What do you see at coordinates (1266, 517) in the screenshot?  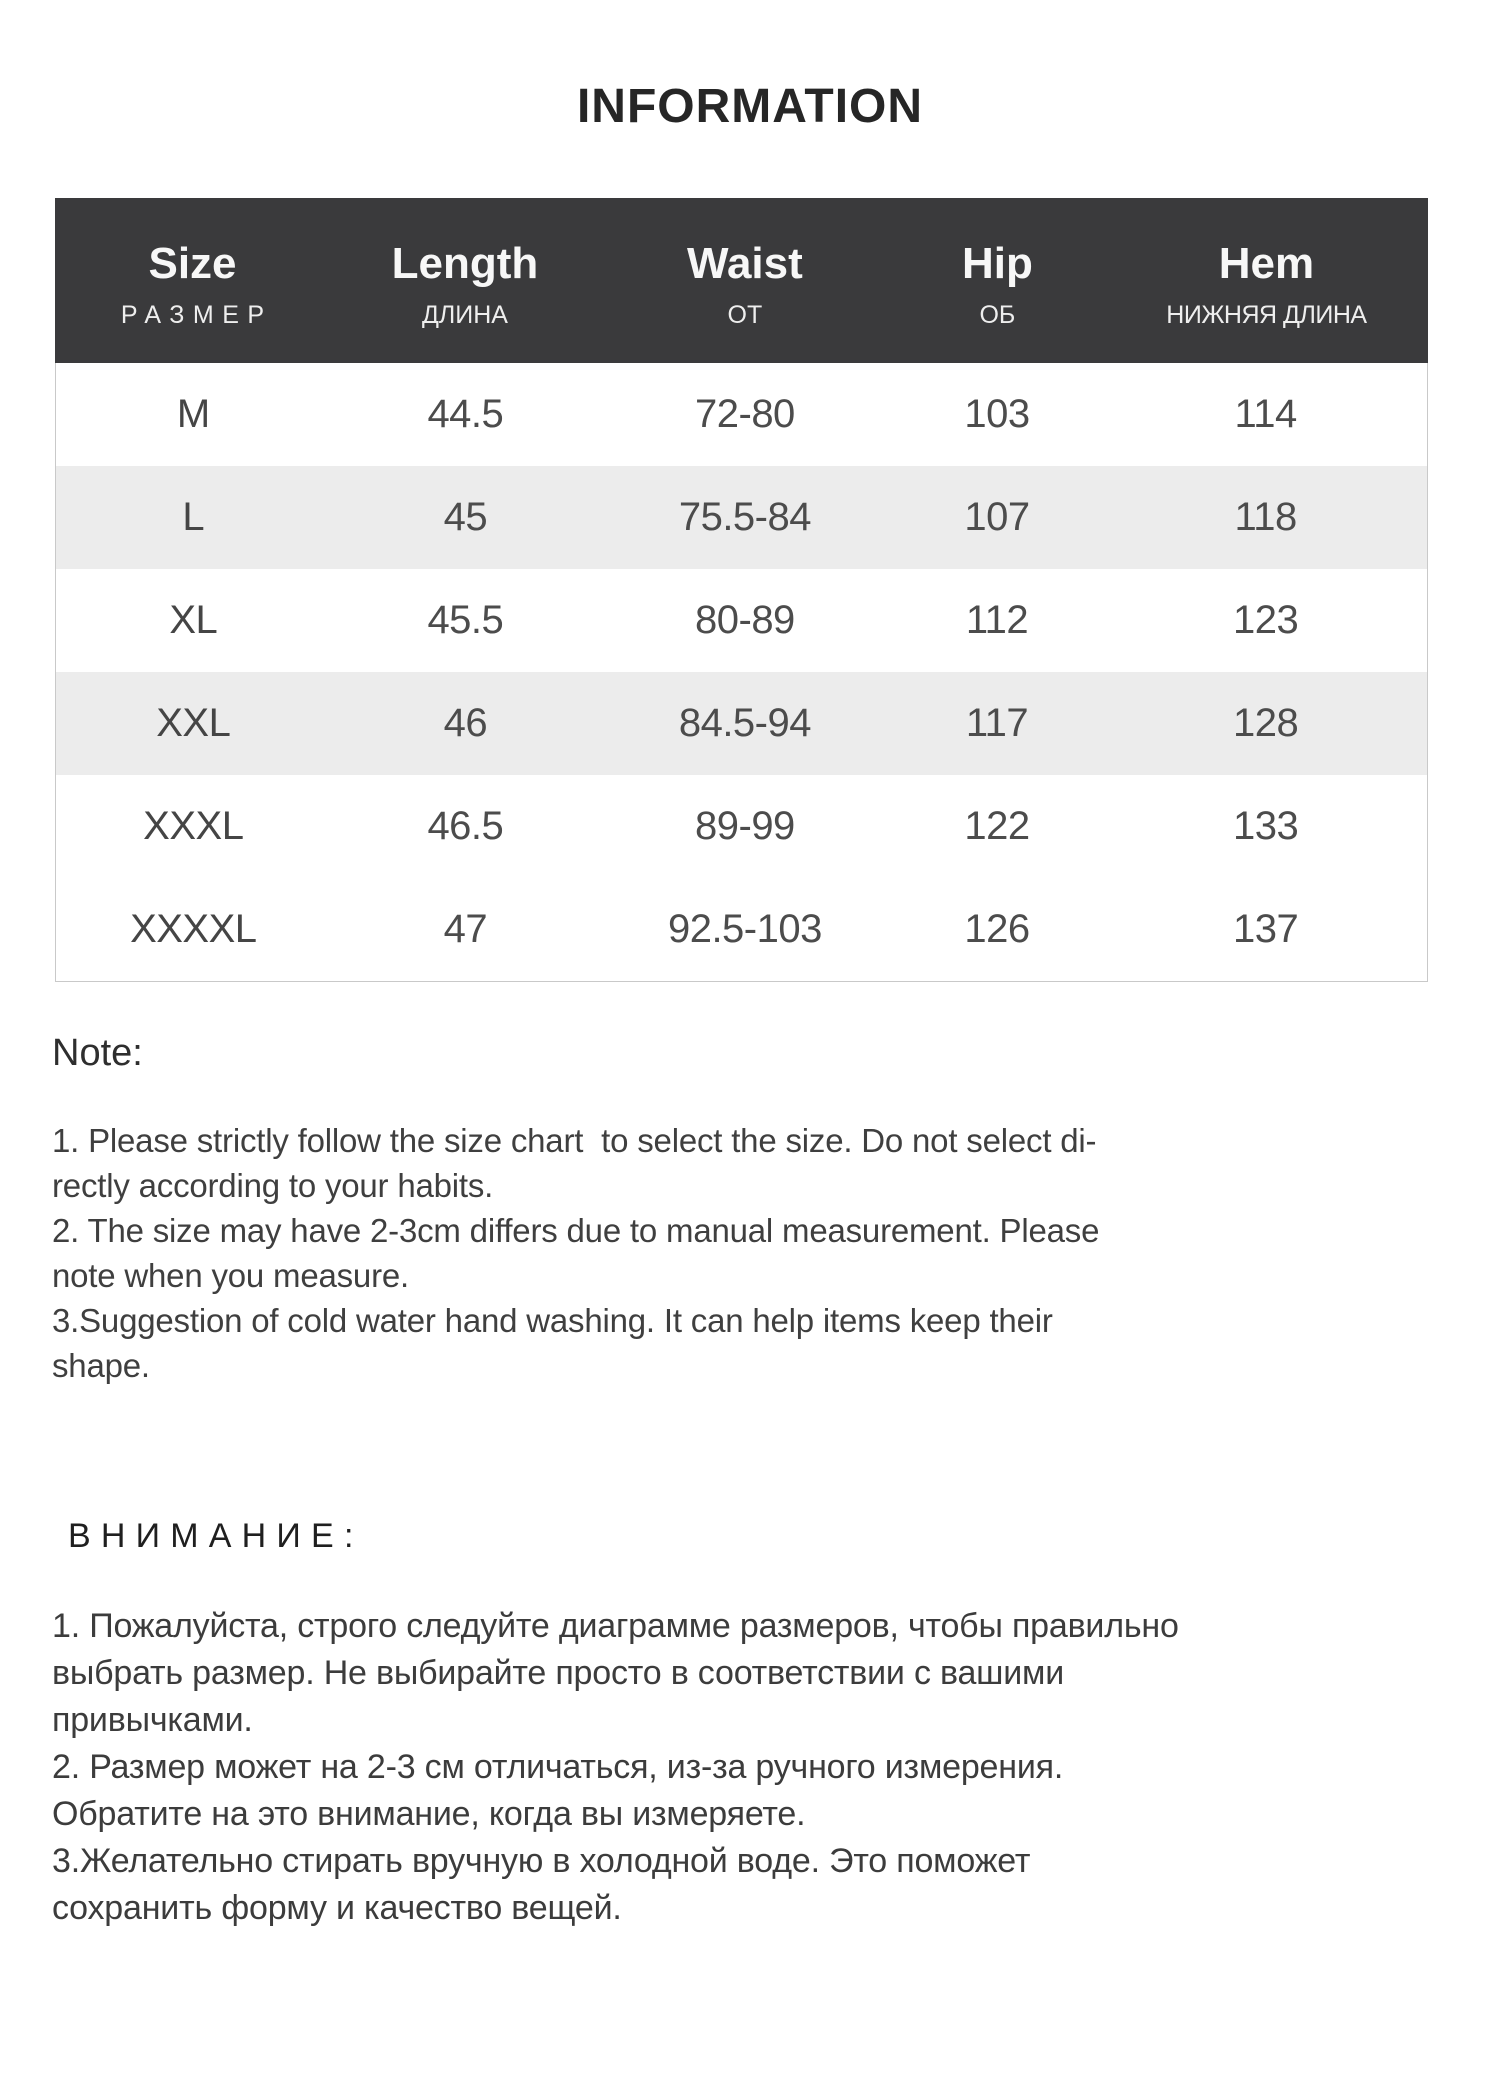 I see `cell-hem: 118` at bounding box center [1266, 517].